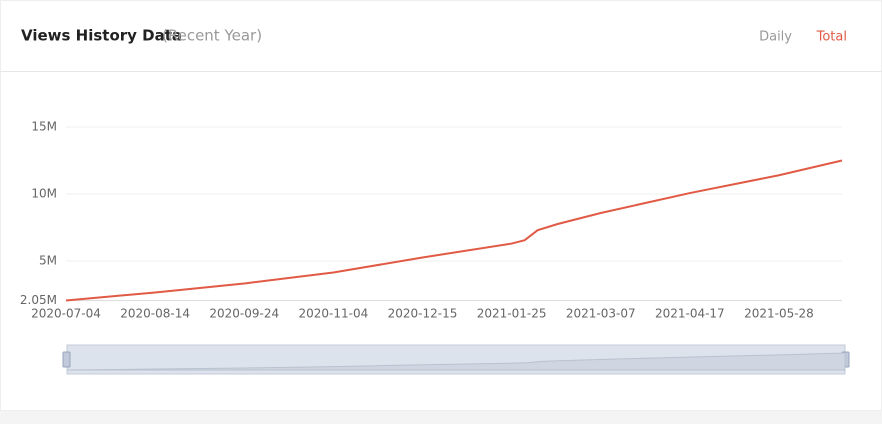  Describe the element at coordinates (48, 260) in the screenshot. I see `y-tick-label: 5M` at that location.